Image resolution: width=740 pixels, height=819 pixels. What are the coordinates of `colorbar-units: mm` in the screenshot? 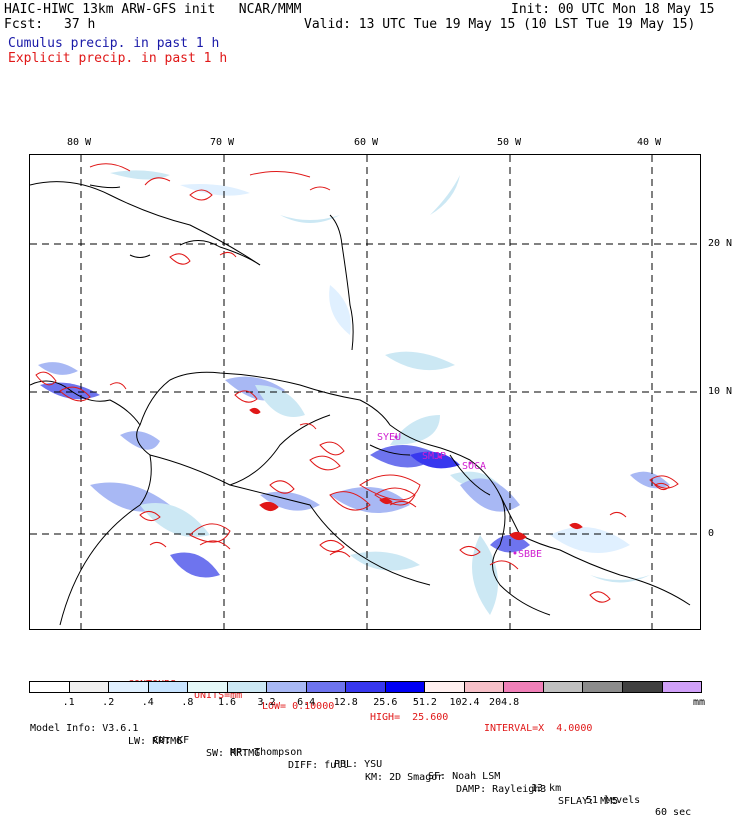 It's located at (699, 702).